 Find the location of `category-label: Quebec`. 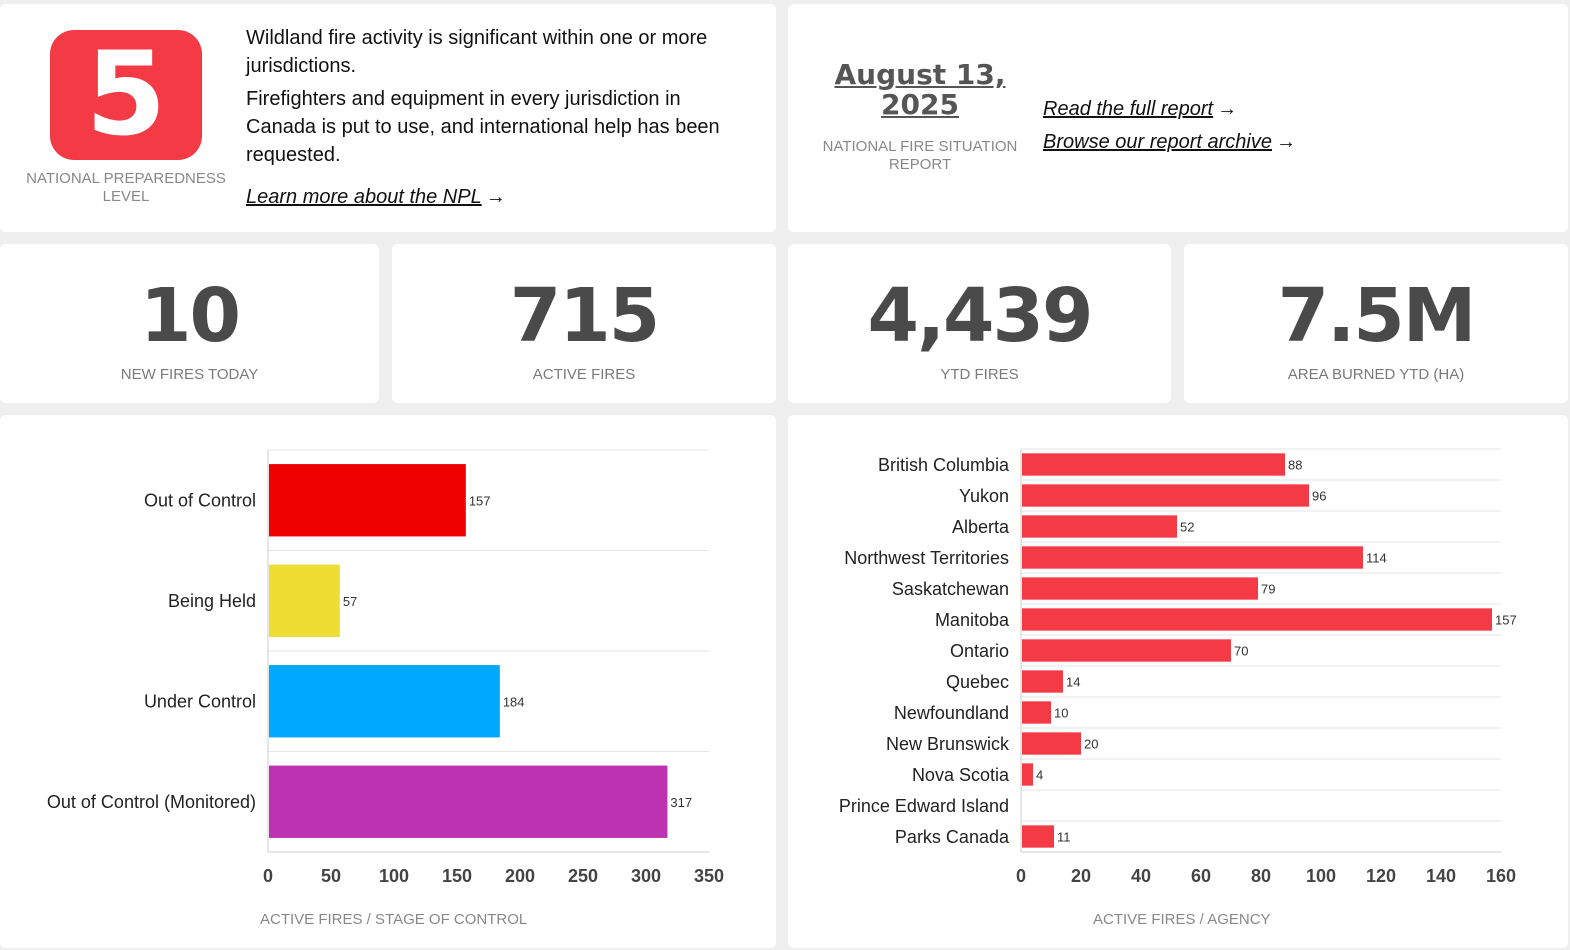

category-label: Quebec is located at coordinates (977, 682).